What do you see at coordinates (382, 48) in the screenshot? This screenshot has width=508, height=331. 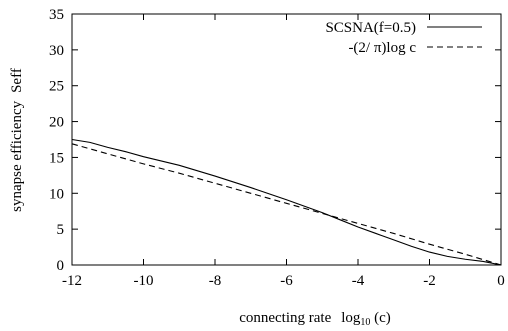 I see `legend-label-2: -(2/ π)log c` at bounding box center [382, 48].